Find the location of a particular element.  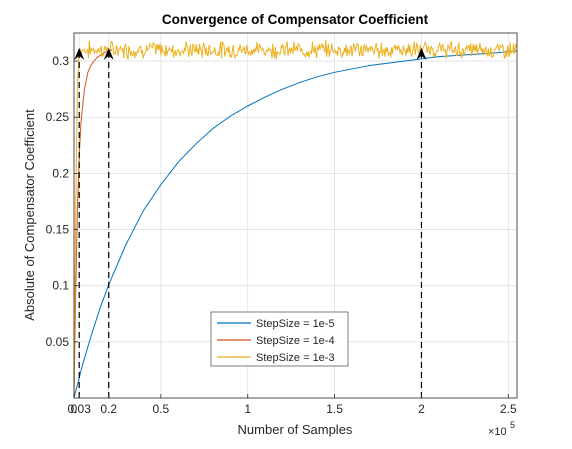

y-tick-label: 0.2 is located at coordinates (60, 173).